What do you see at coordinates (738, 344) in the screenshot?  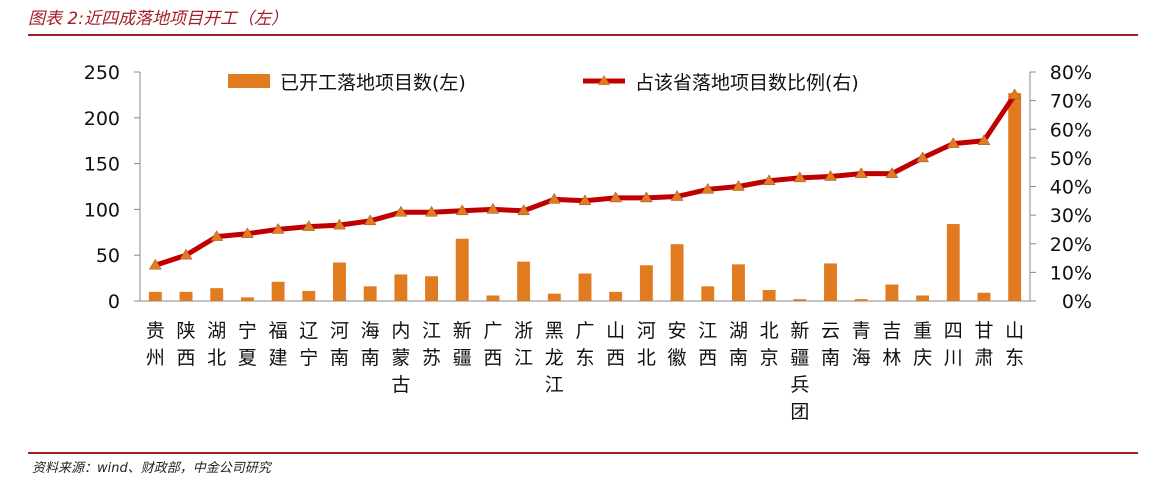 I see `category-label: 湖南` at bounding box center [738, 344].